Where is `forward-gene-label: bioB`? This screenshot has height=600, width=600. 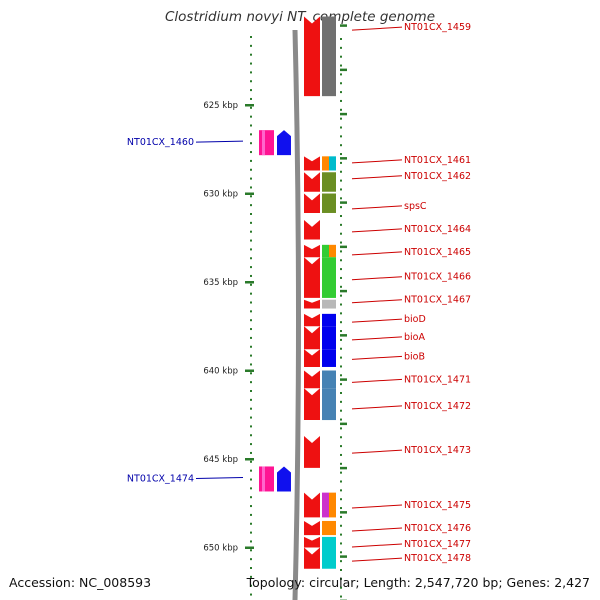
forward-gene-label: bioB is located at coordinates (414, 356).